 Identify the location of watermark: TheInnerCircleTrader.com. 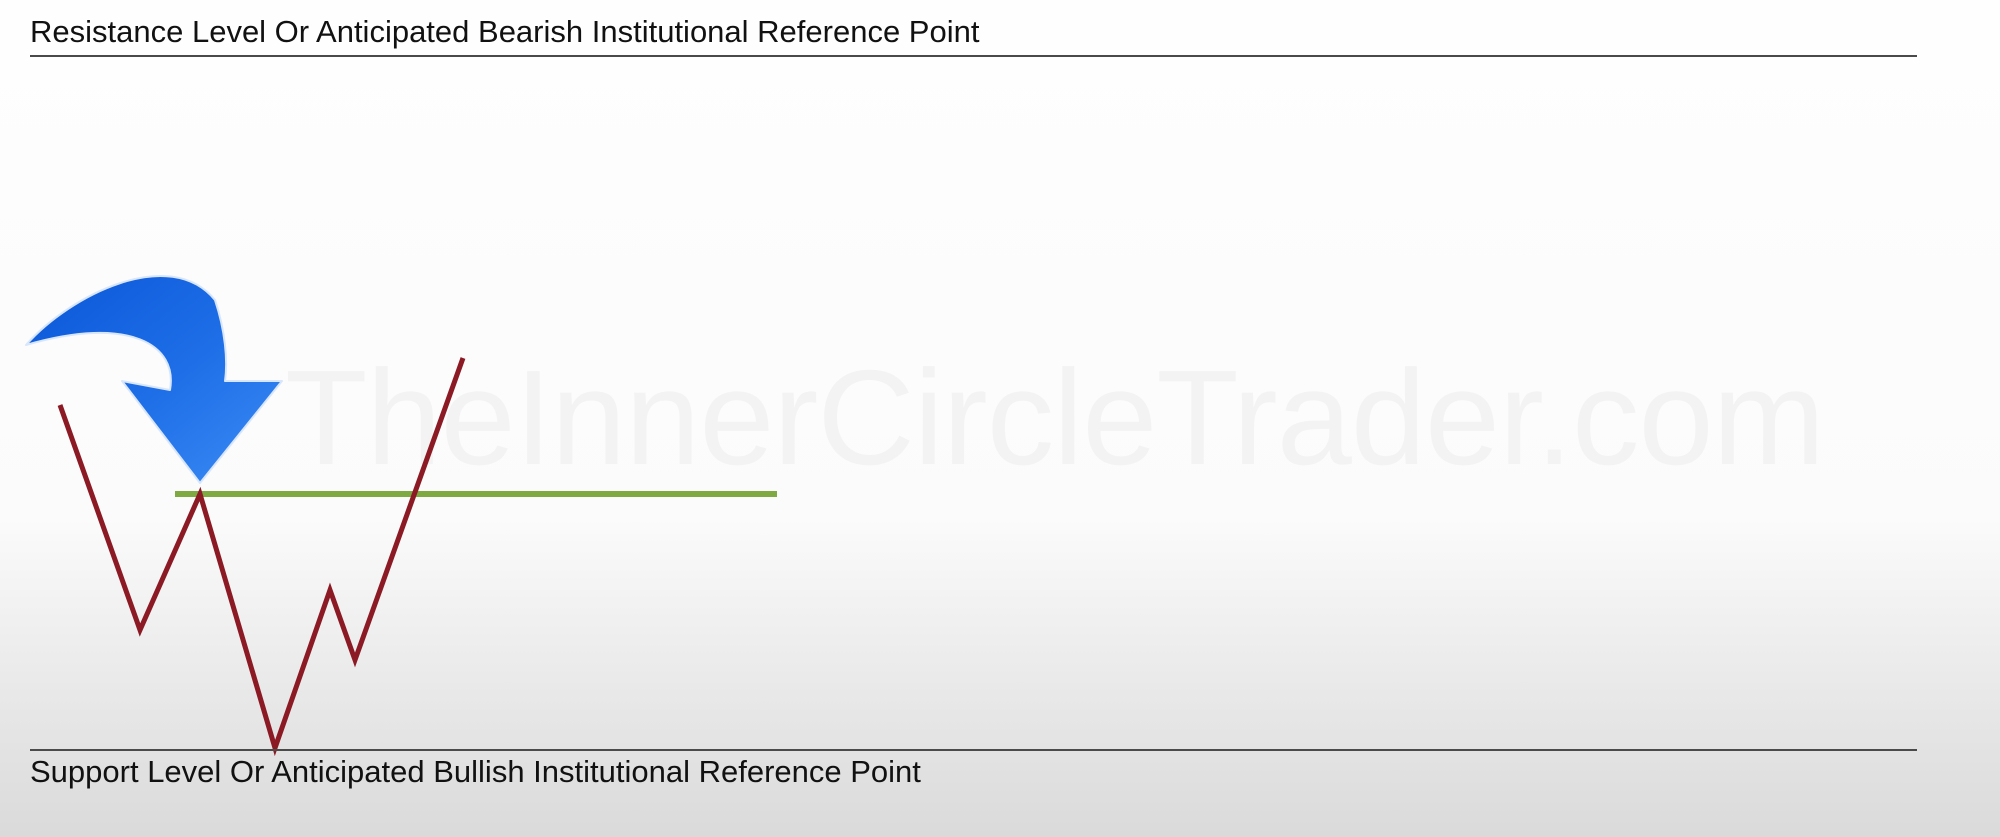
(1055, 417).